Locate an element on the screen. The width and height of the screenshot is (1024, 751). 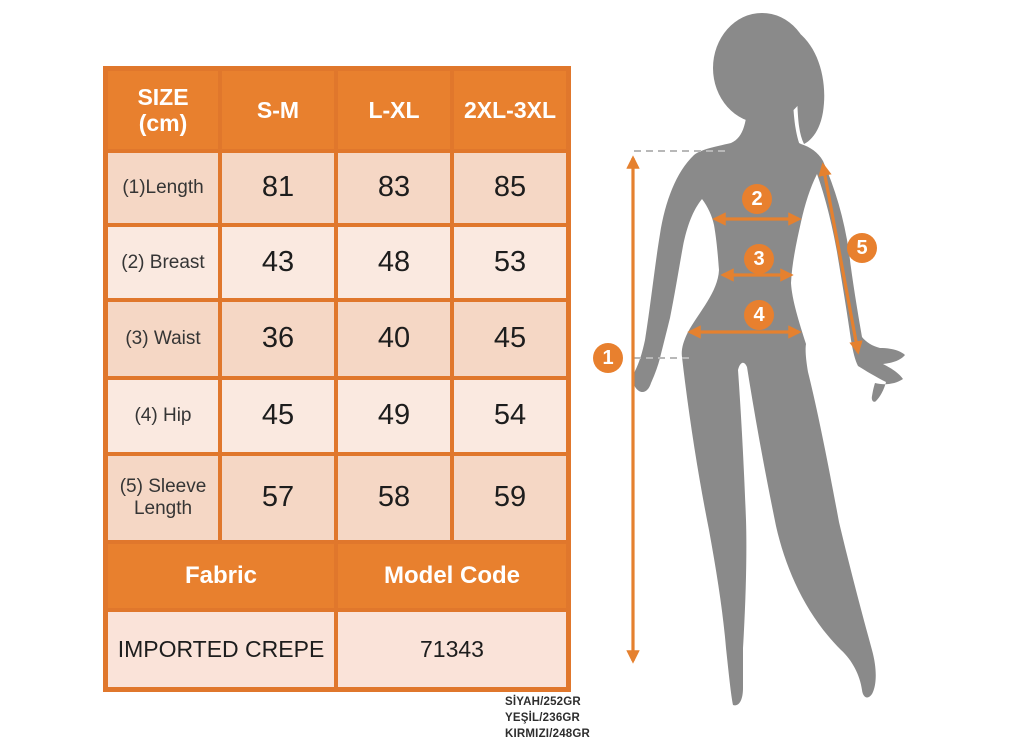
model-code-value: 71343 is located at coordinates (452, 649).